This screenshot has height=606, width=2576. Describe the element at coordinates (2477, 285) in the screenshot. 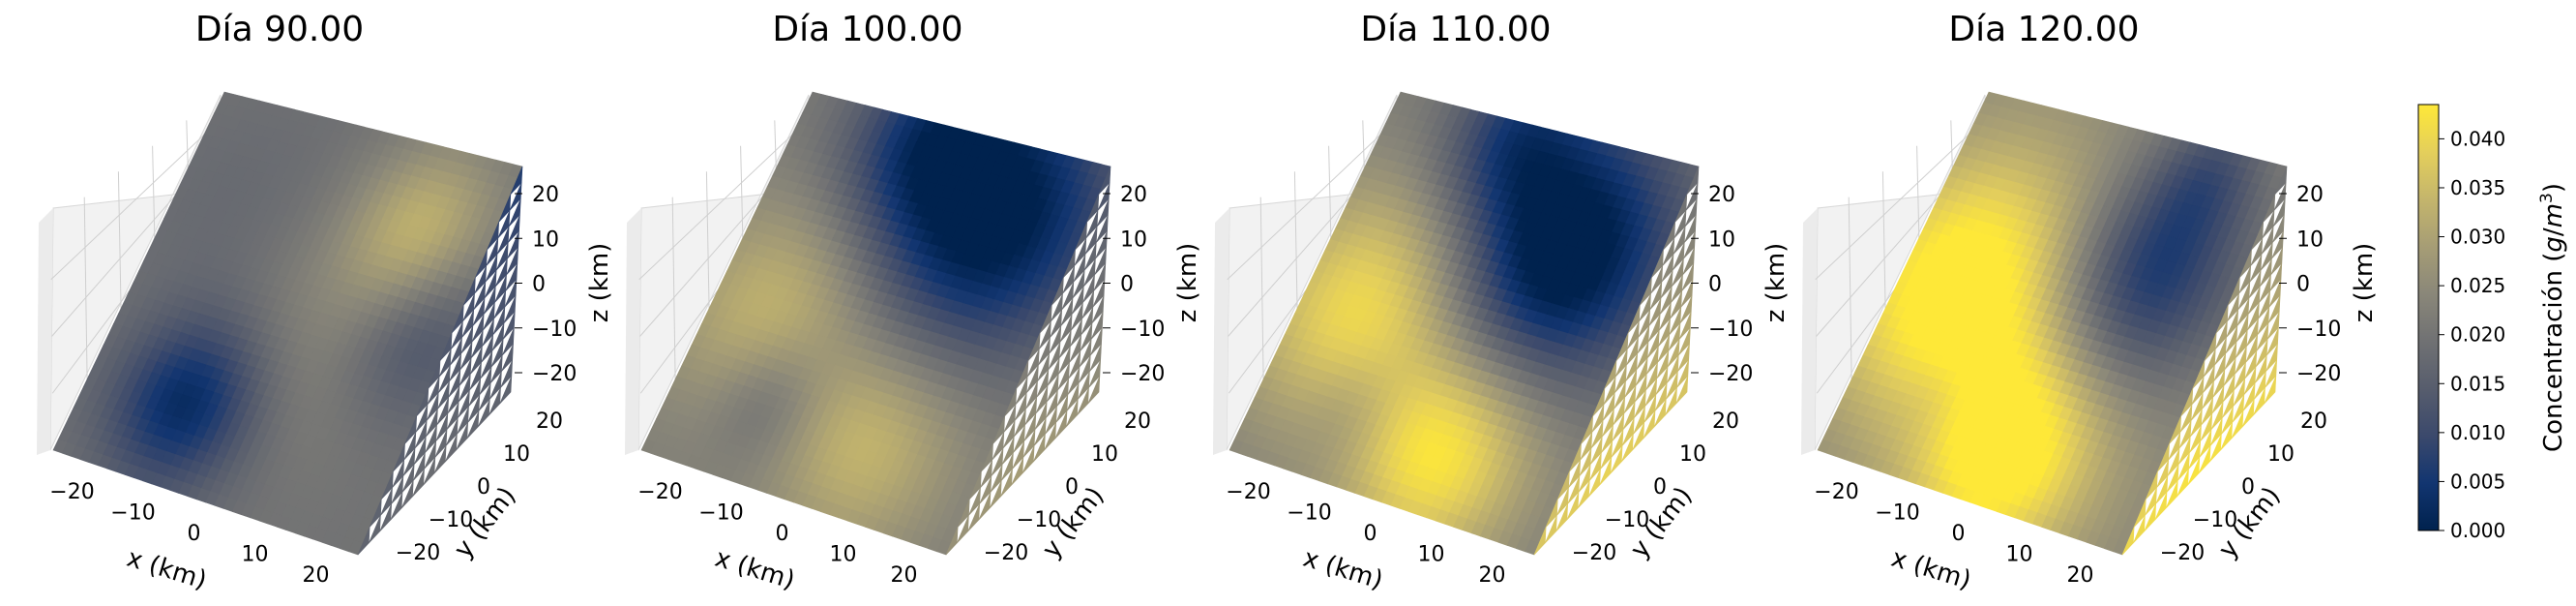

I see `colorbar-tick-label: 0.025` at that location.